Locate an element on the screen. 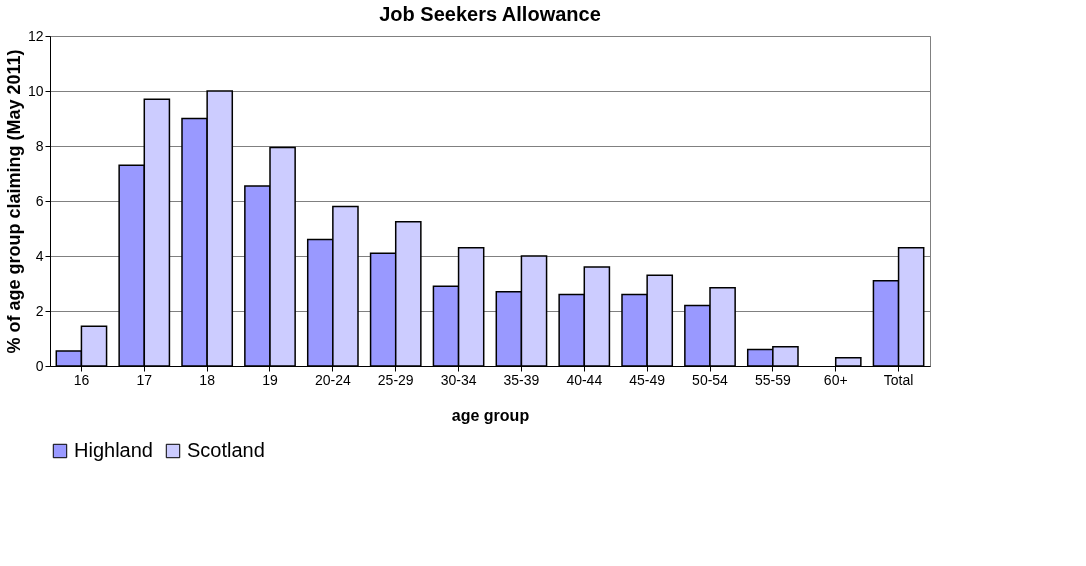 This screenshot has width=1086, height=566. x-tick-label: 50-54 is located at coordinates (710, 379).